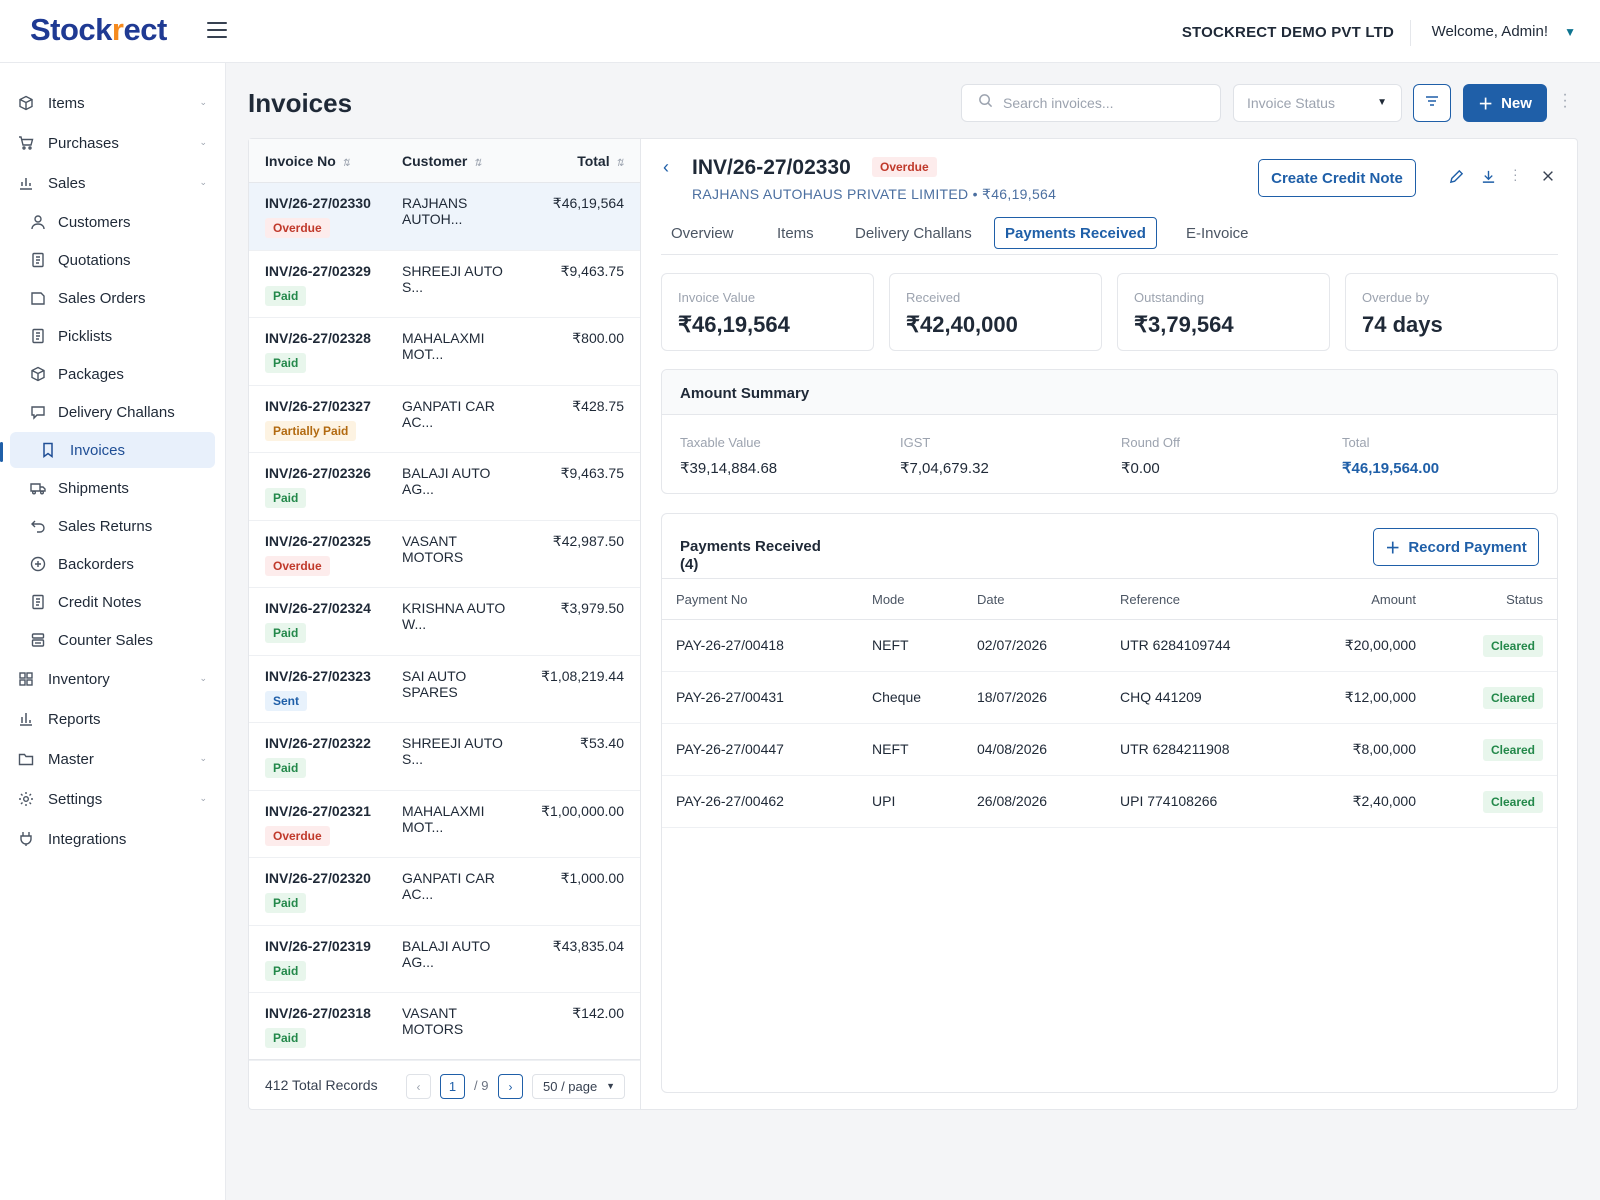  I want to click on sidebar-item-reports: Reports, so click(112, 719).